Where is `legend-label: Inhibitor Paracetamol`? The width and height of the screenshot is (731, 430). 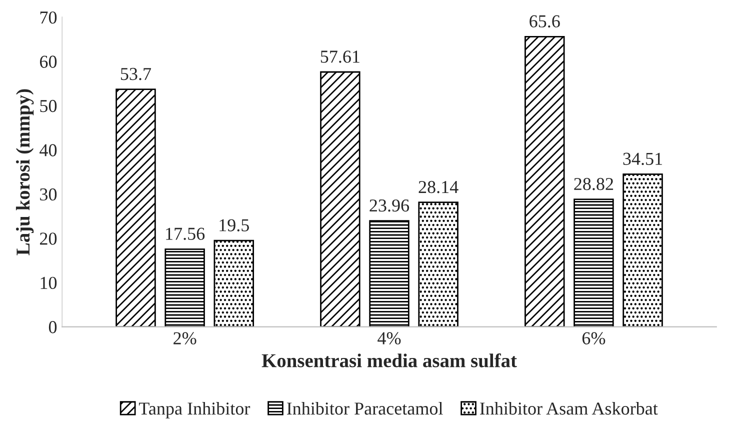 legend-label: Inhibitor Paracetamol is located at coordinates (364, 408).